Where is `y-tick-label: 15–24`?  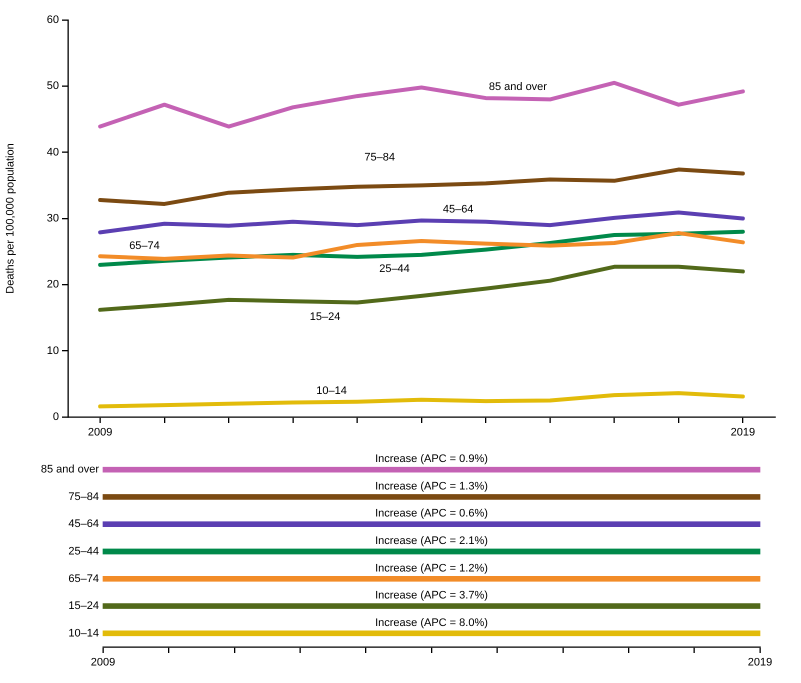 y-tick-label: 15–24 is located at coordinates (83, 606).